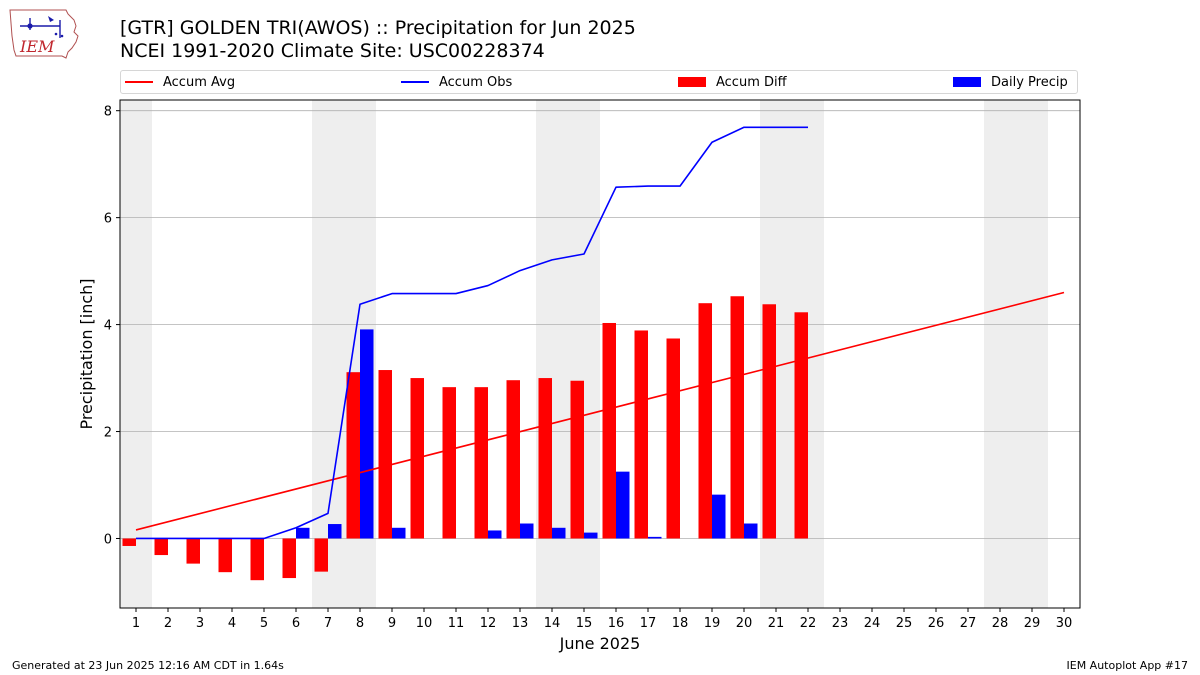 The width and height of the screenshot is (1200, 675). I want to click on legend-label-accum-obs: Accum Obs, so click(476, 82).